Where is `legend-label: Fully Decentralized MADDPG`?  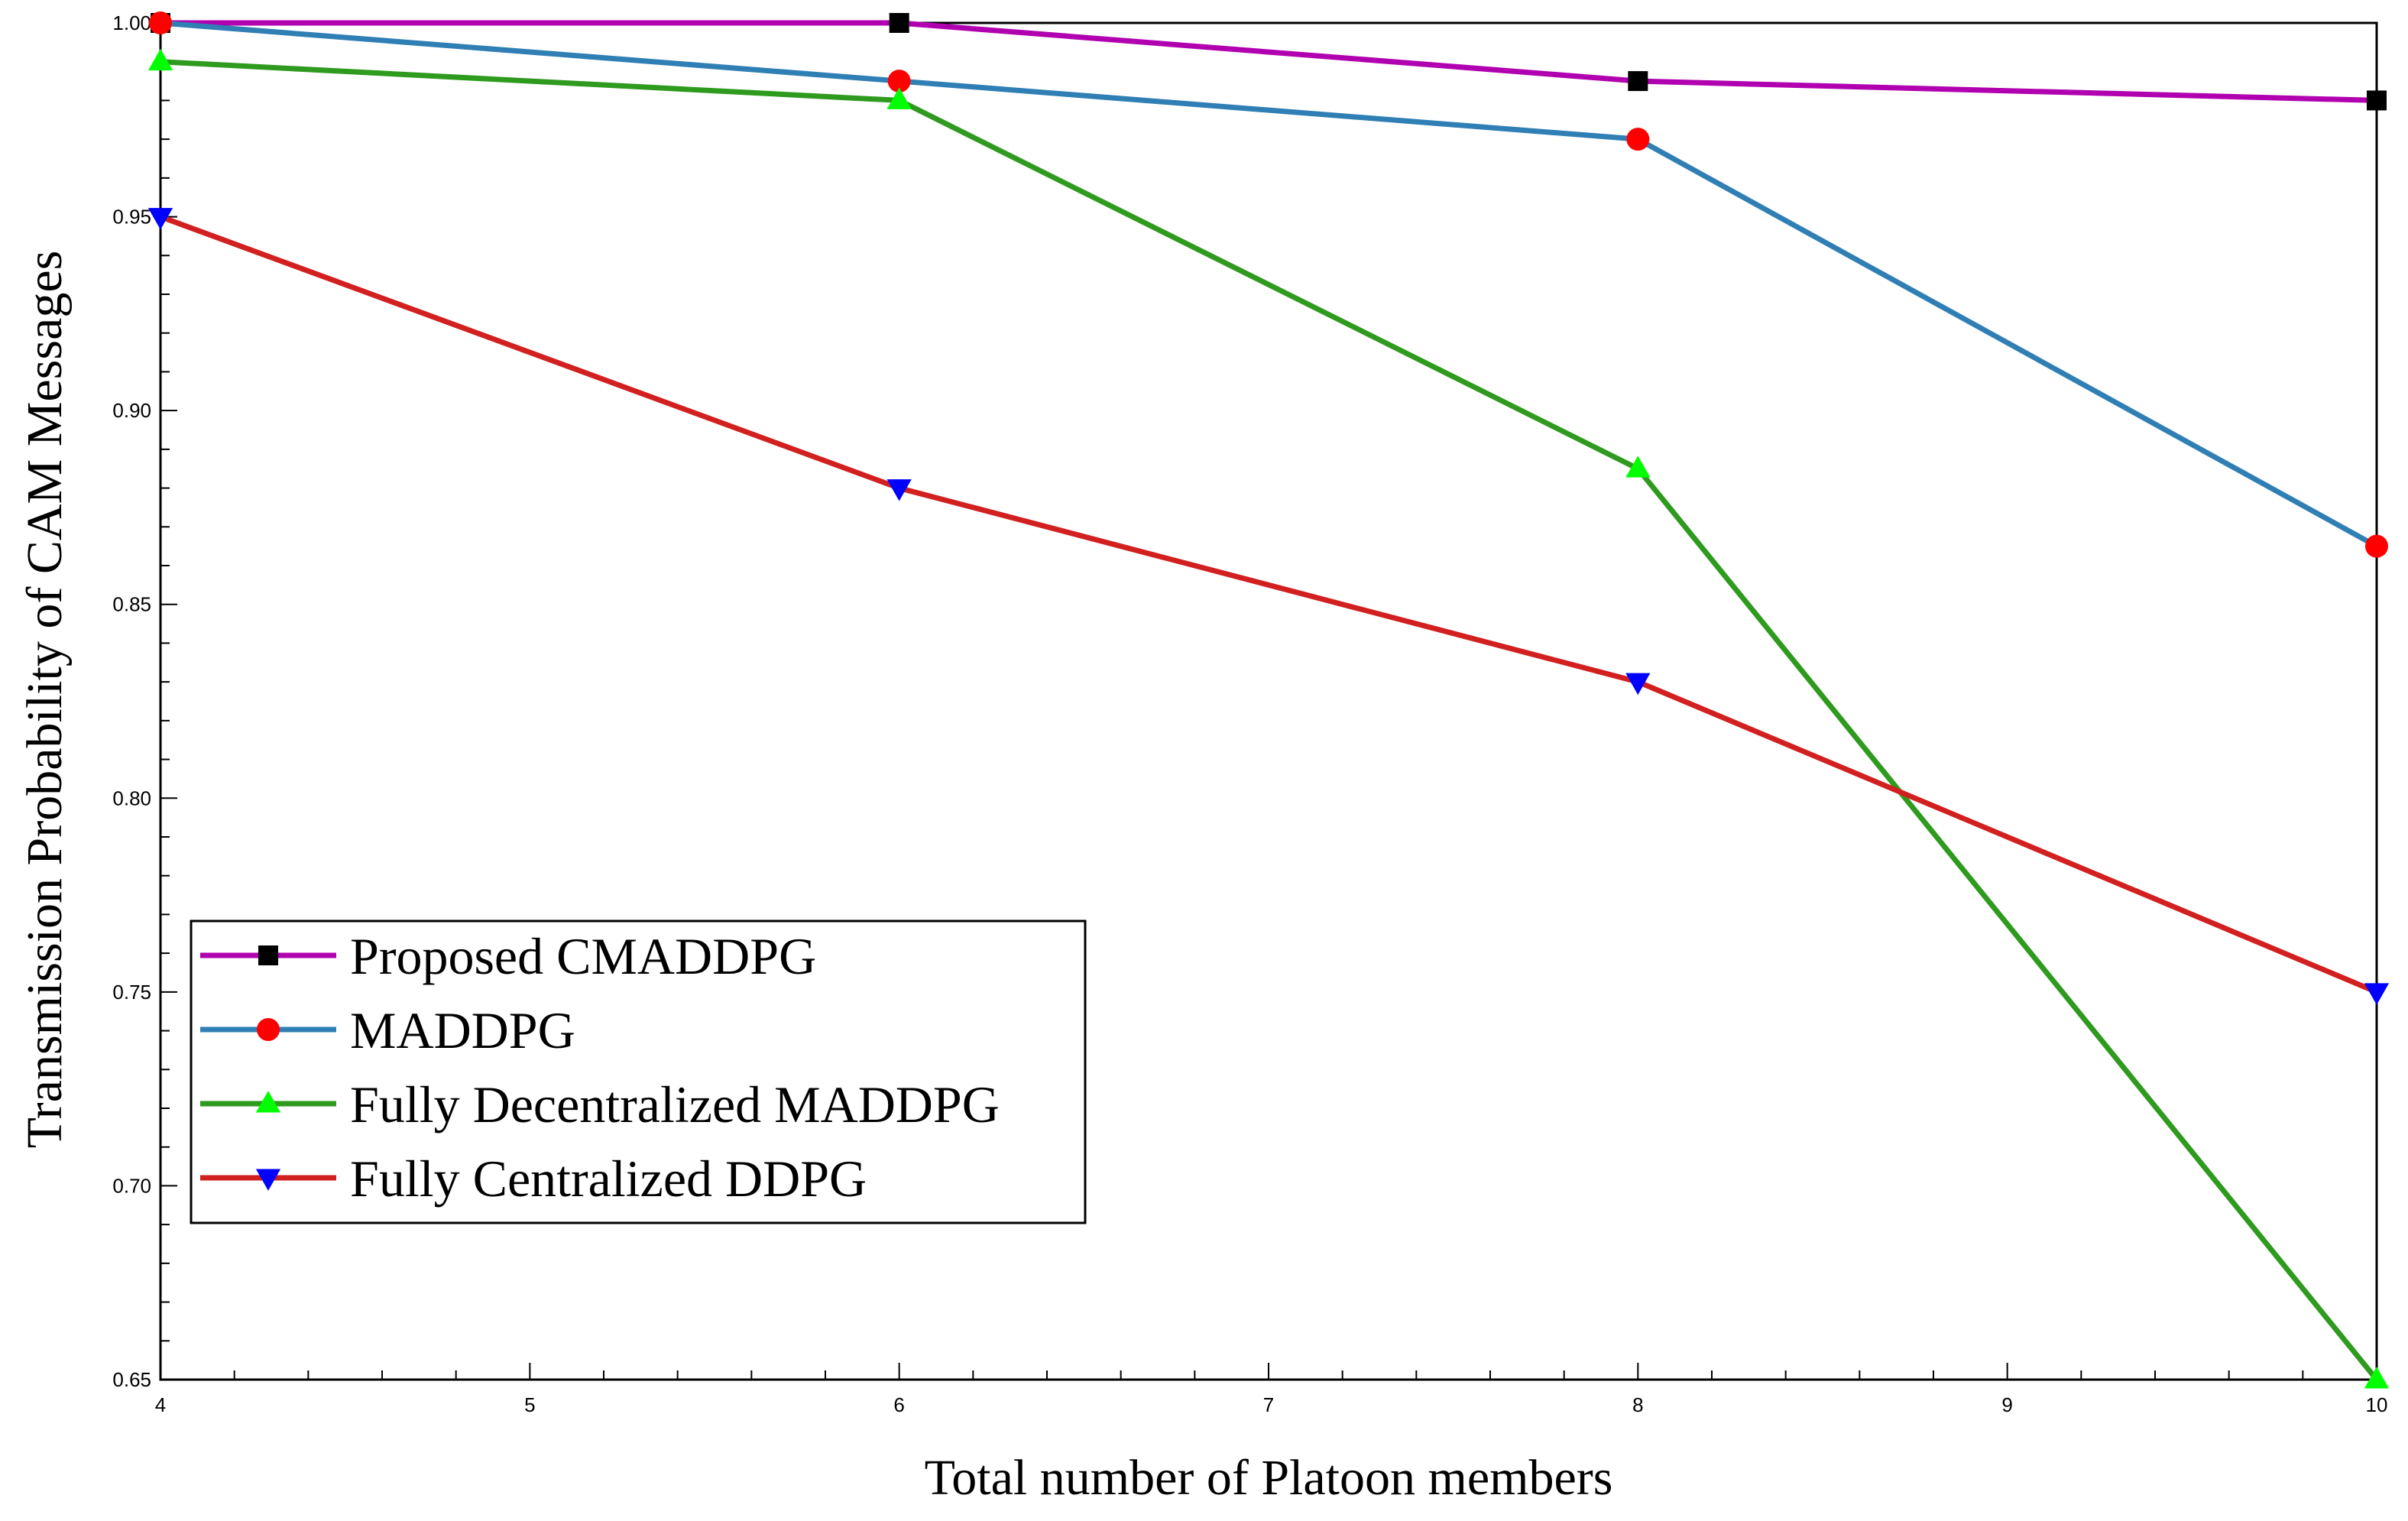
legend-label: Fully Decentralized MADDPG is located at coordinates (675, 1104).